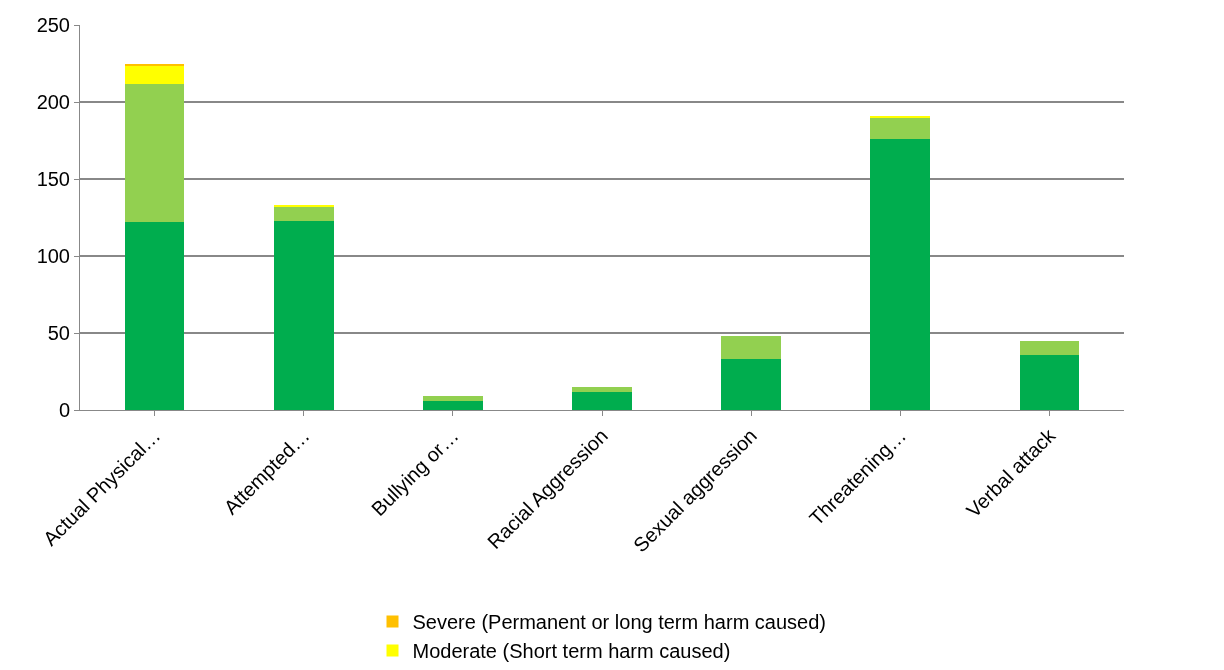  I want to click on y-tick-label: 50, so click(58, 333).